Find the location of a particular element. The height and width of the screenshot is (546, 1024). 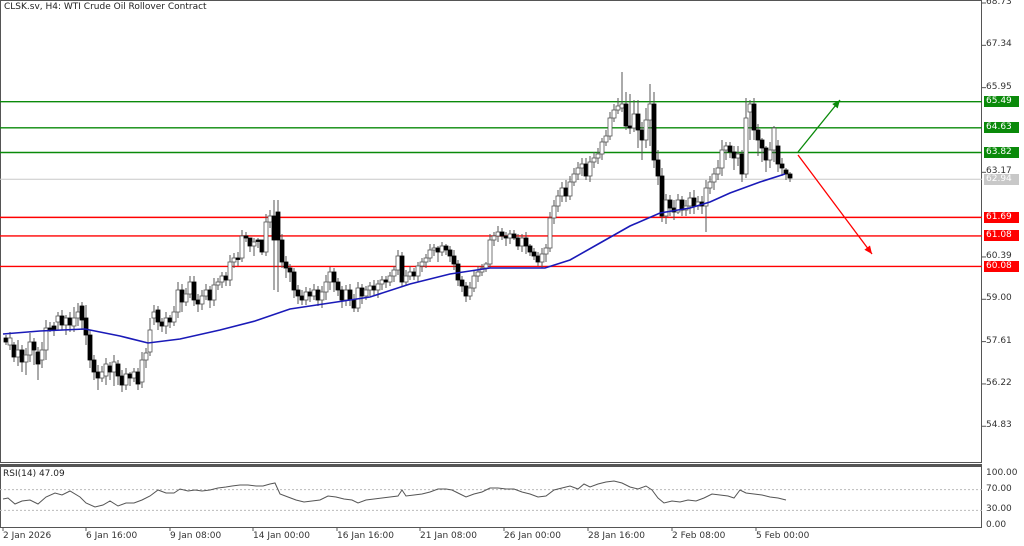

time-tick-label: 21 Jan 08:00 is located at coordinates (448, 536).